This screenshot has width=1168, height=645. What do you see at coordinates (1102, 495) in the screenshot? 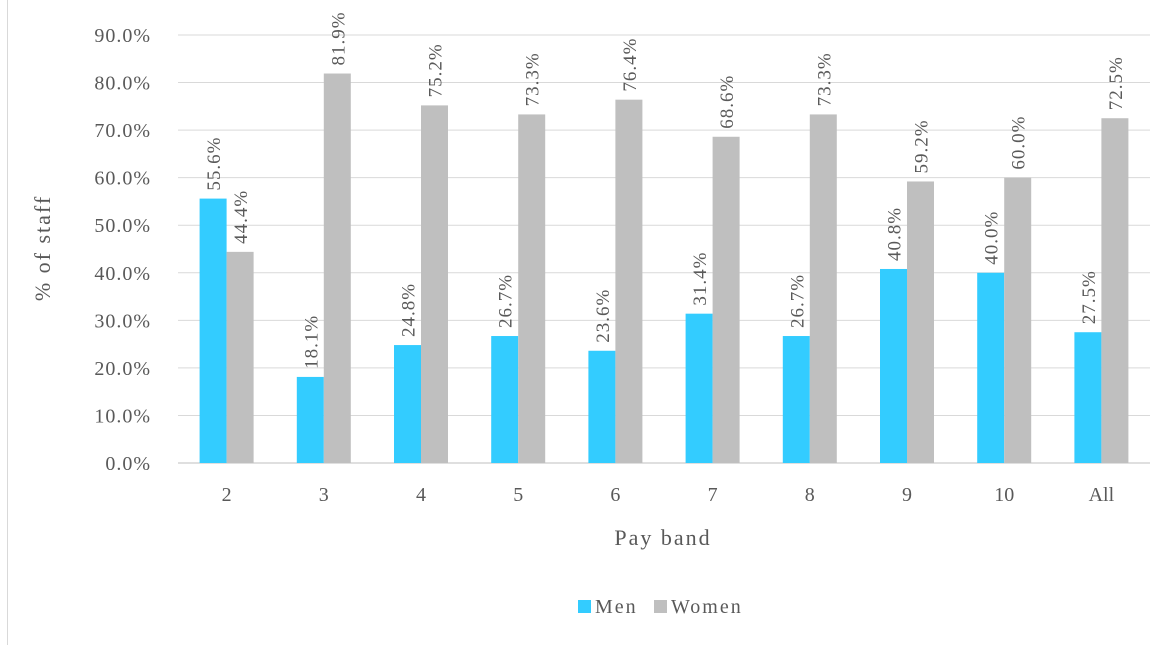
I see `x-category-label: All` at bounding box center [1102, 495].